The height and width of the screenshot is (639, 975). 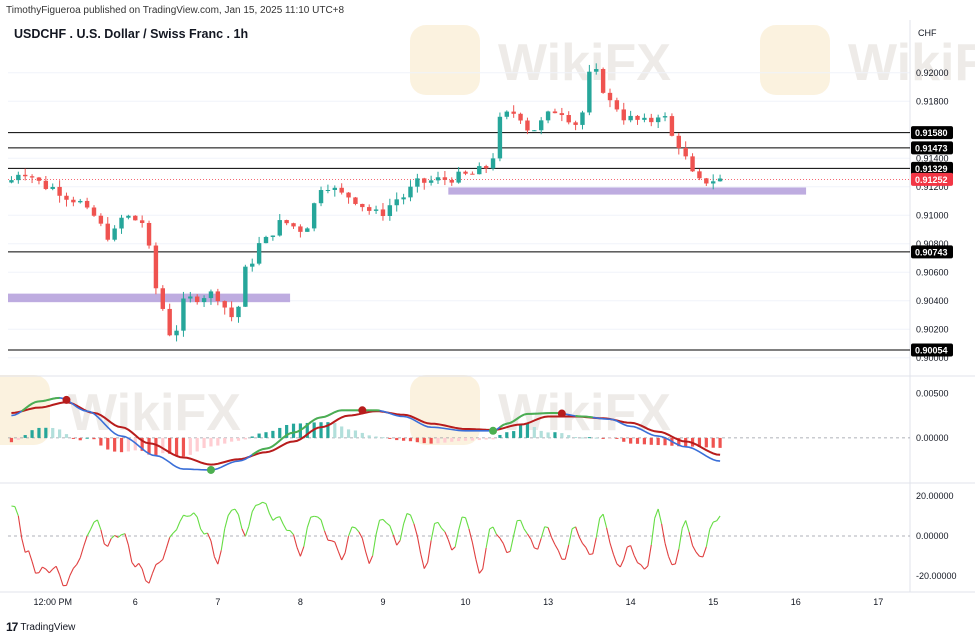 I want to click on level-label: 0.91473, so click(x=931, y=148).